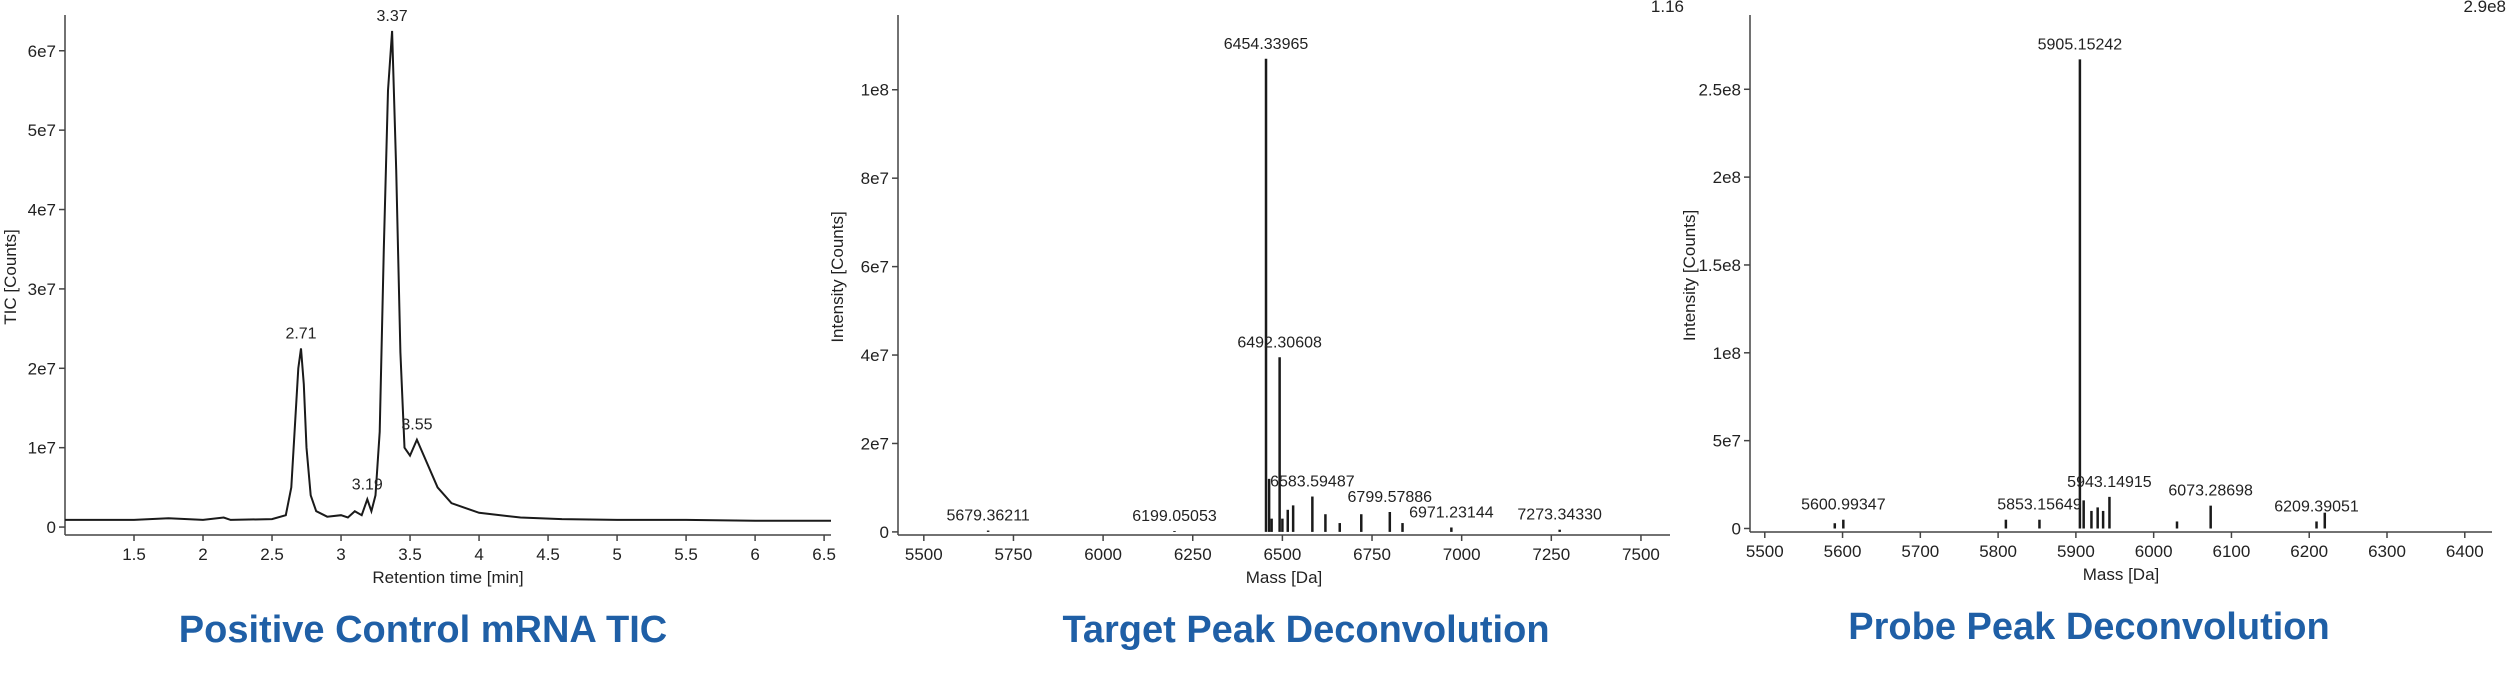  I want to click on y-tick-label: 2.5e8, so click(1719, 89).